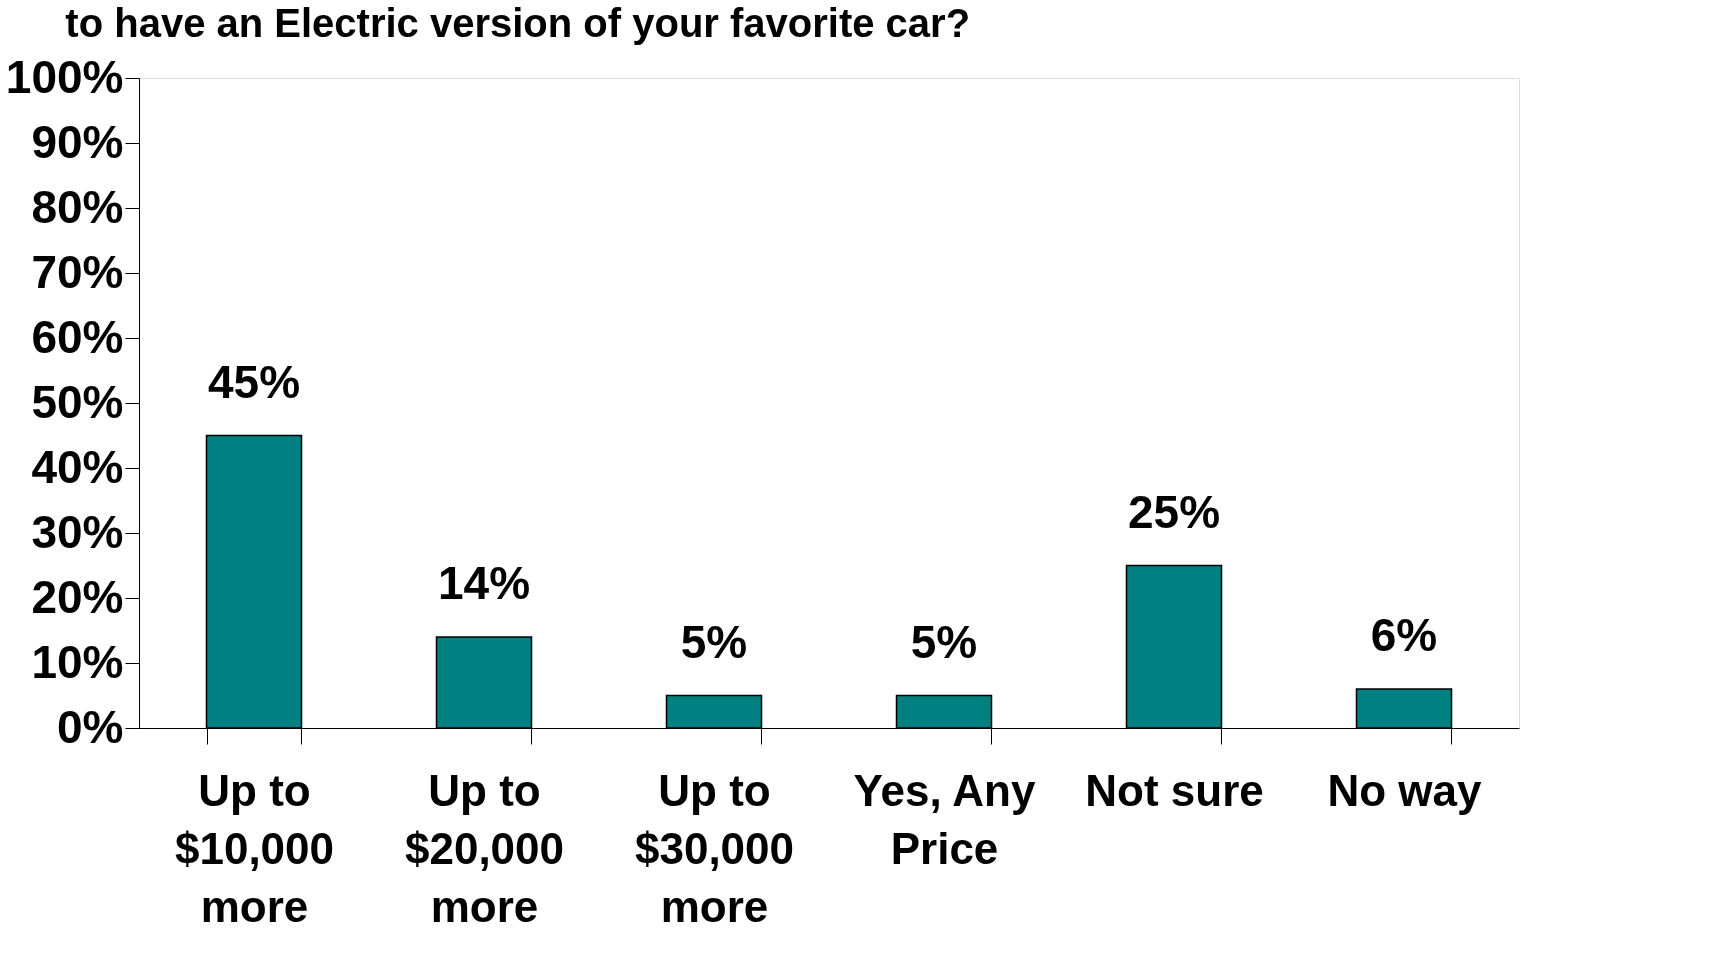 The height and width of the screenshot is (975, 1722). What do you see at coordinates (77, 596) in the screenshot?
I see `y-tick-label: 20%` at bounding box center [77, 596].